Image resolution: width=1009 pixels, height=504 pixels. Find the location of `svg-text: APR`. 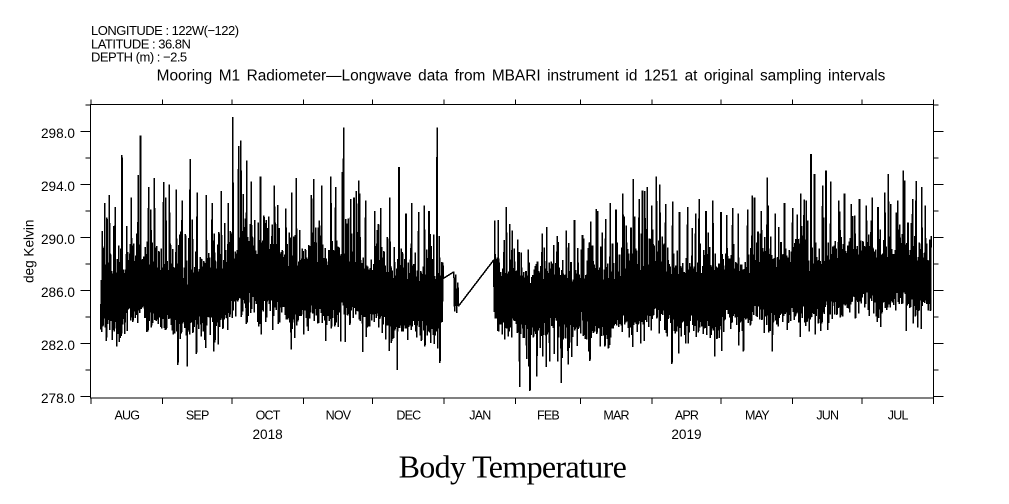

svg-text: APR is located at coordinates (687, 415).